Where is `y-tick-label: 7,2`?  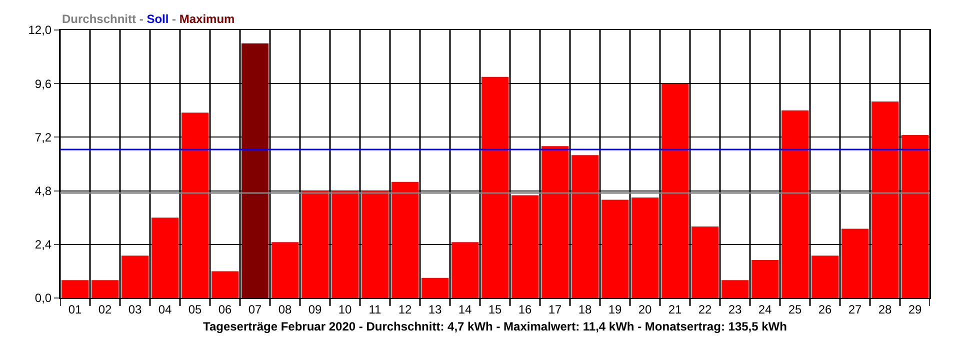
y-tick-label: 7,2 is located at coordinates (43, 137).